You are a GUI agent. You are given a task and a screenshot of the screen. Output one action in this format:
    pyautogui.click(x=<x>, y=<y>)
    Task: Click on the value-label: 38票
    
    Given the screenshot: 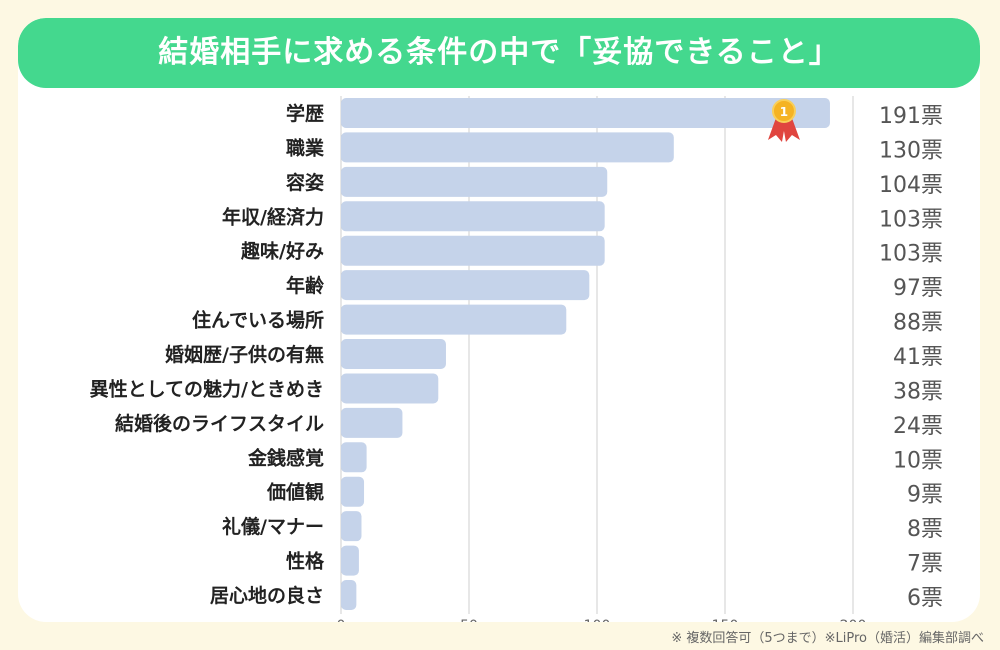 What is the action you would take?
    pyautogui.click(x=918, y=391)
    